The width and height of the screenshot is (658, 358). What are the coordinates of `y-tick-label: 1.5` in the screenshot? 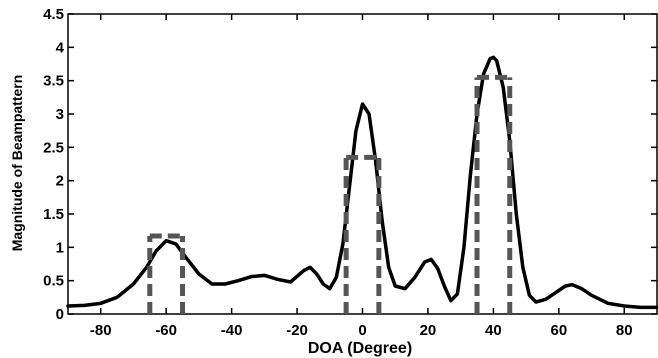 It's located at (53, 214).